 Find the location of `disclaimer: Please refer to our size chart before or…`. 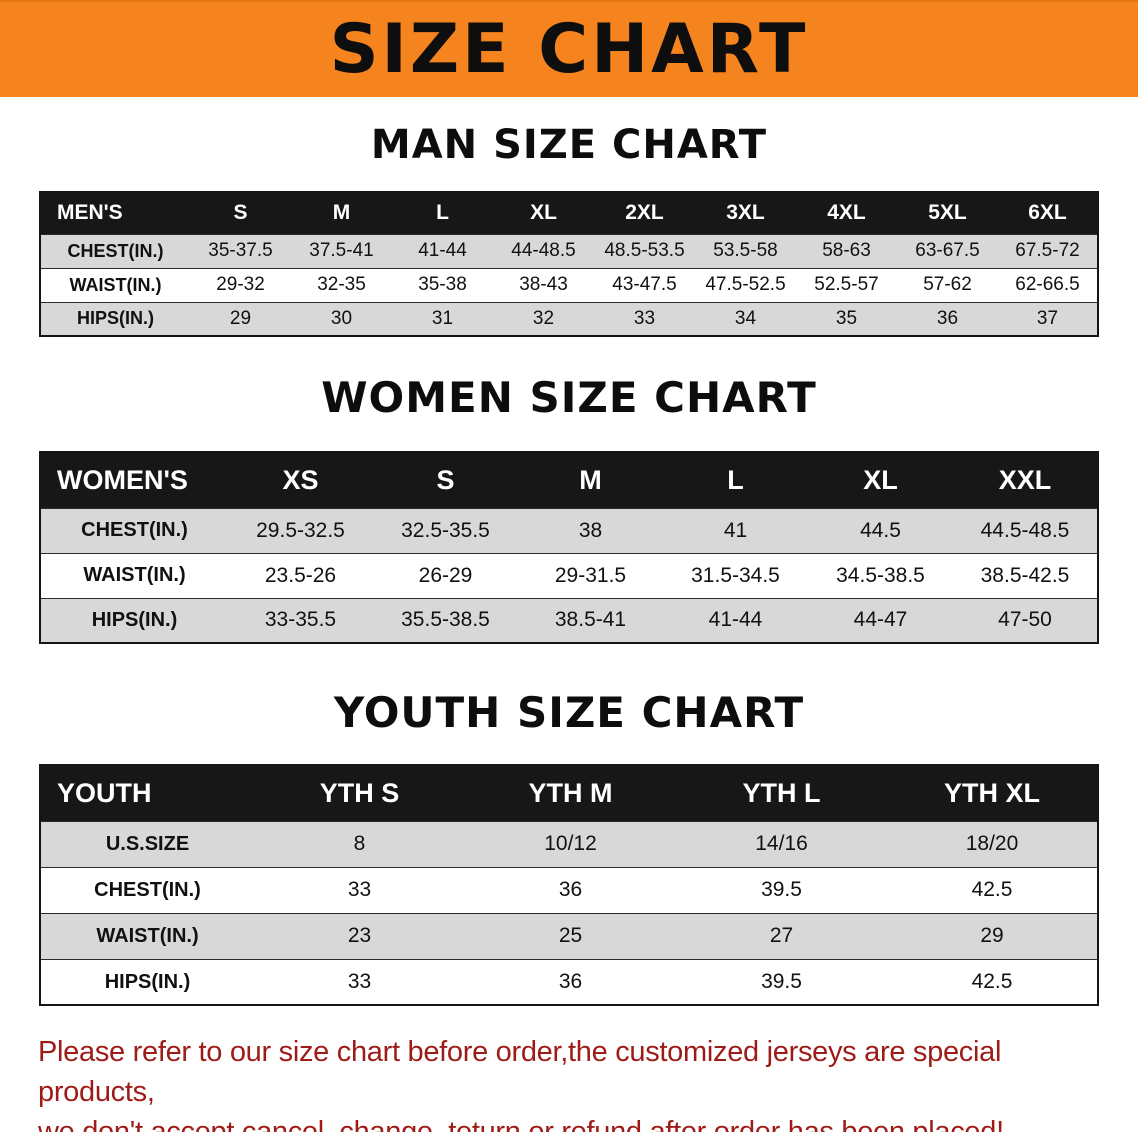

disclaimer: Please refer to our size chart before or… is located at coordinates (569, 1082).